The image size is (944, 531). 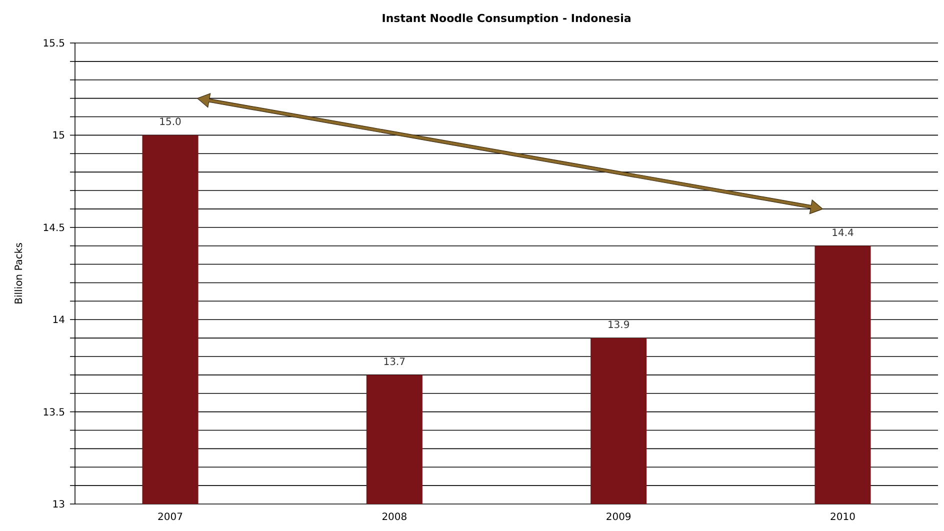 What do you see at coordinates (19, 273) in the screenshot?
I see `y-axis-title: Billion Packs` at bounding box center [19, 273].